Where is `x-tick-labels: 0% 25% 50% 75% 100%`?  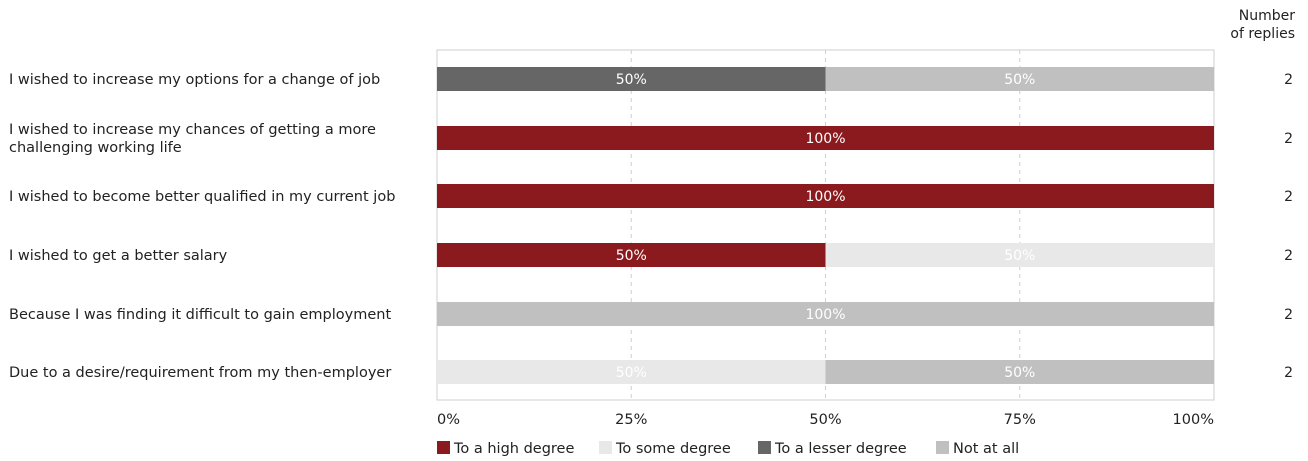
x-tick-labels: 0% 25% 50% 75% 100% is located at coordinates (825, 420).